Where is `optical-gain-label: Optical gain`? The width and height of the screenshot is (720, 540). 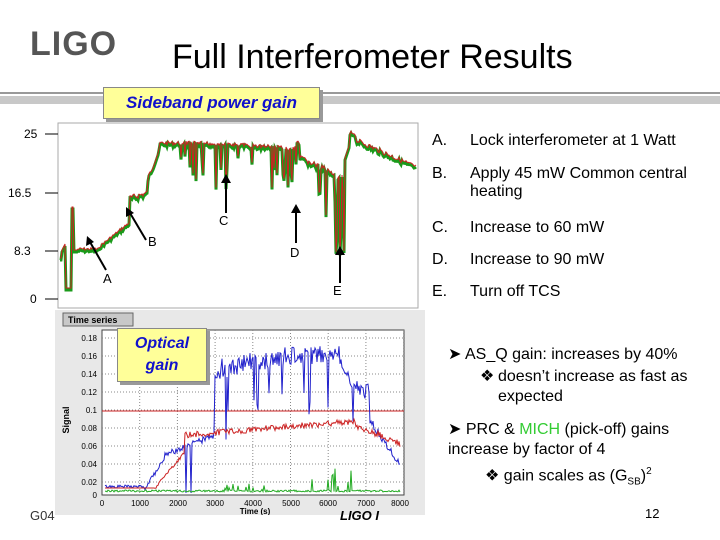 optical-gain-label: Optical gain is located at coordinates (162, 355).